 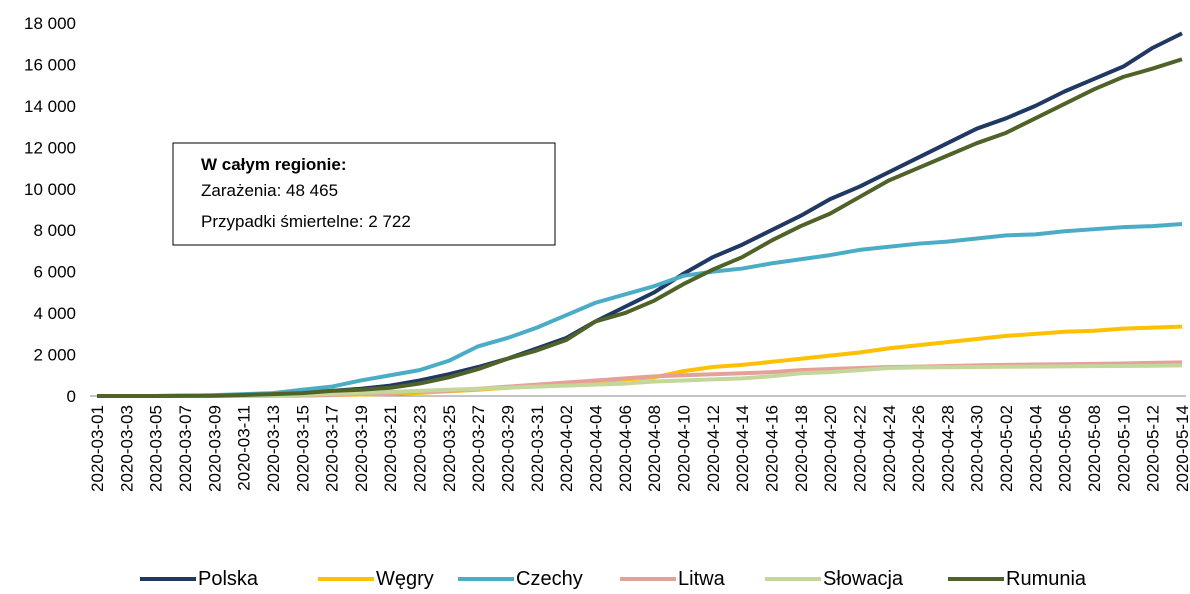 I want to click on legend-label: Rumunia, so click(x=1046, y=578).